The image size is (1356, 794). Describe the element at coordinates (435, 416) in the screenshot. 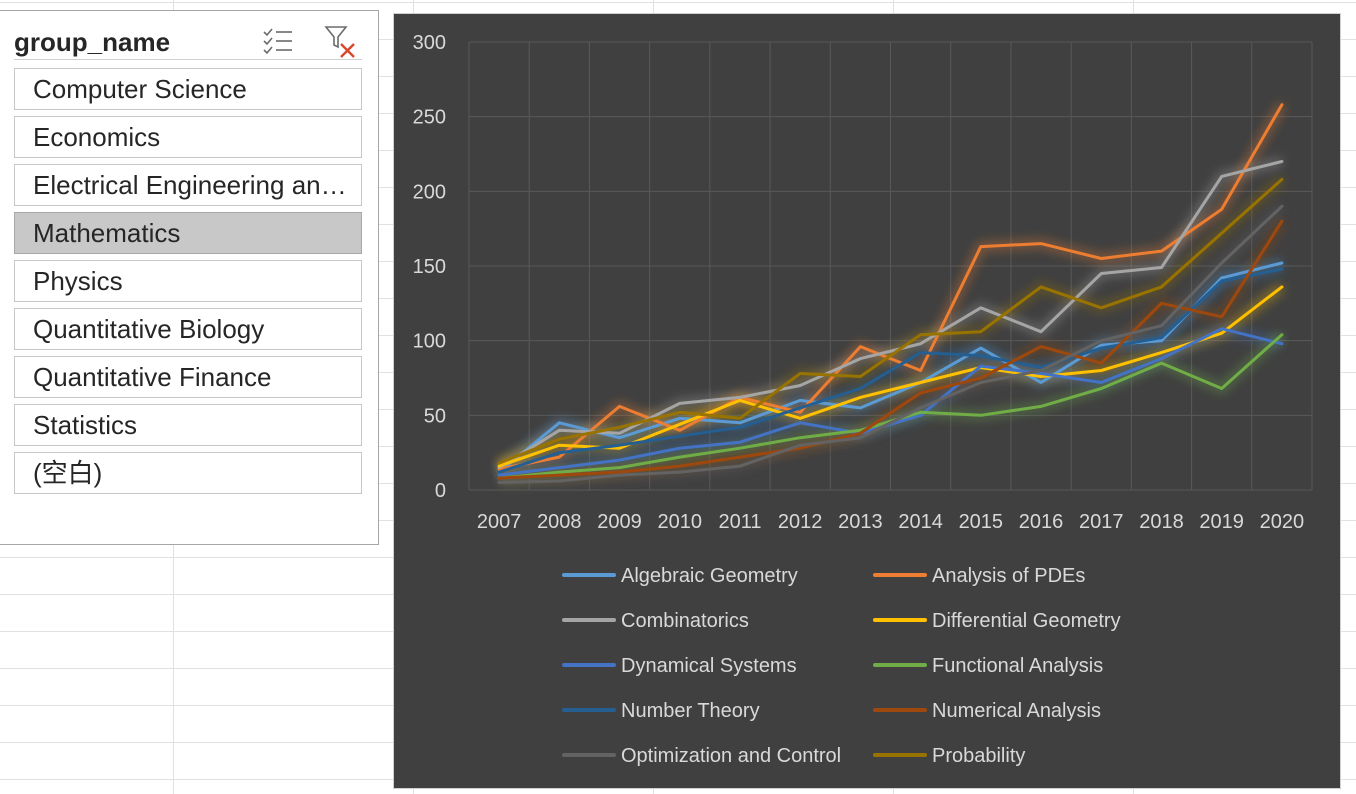

I see `y-tick-label: 50` at that location.